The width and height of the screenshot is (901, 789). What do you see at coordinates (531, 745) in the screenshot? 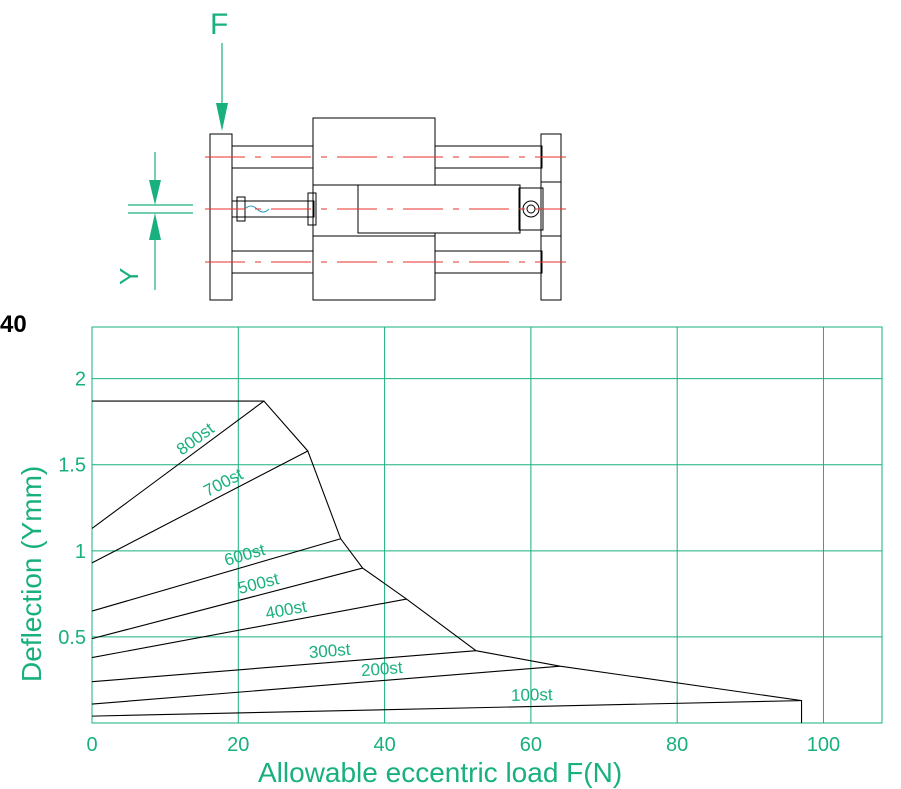
I see `x-tick-label: 60` at bounding box center [531, 745].